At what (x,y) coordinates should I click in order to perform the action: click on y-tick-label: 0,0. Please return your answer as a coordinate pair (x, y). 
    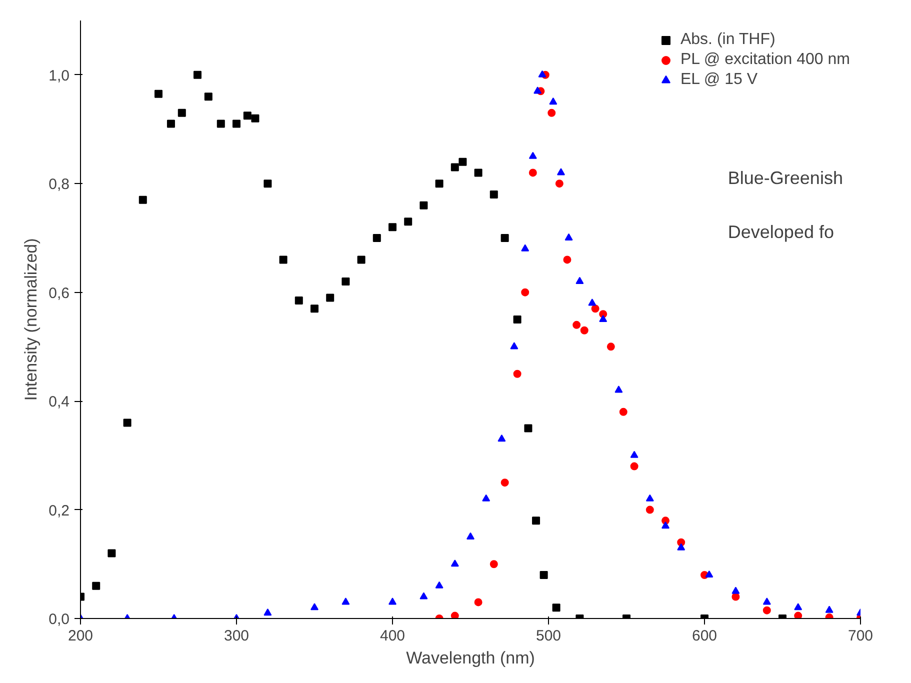
    Looking at the image, I should click on (59, 619).